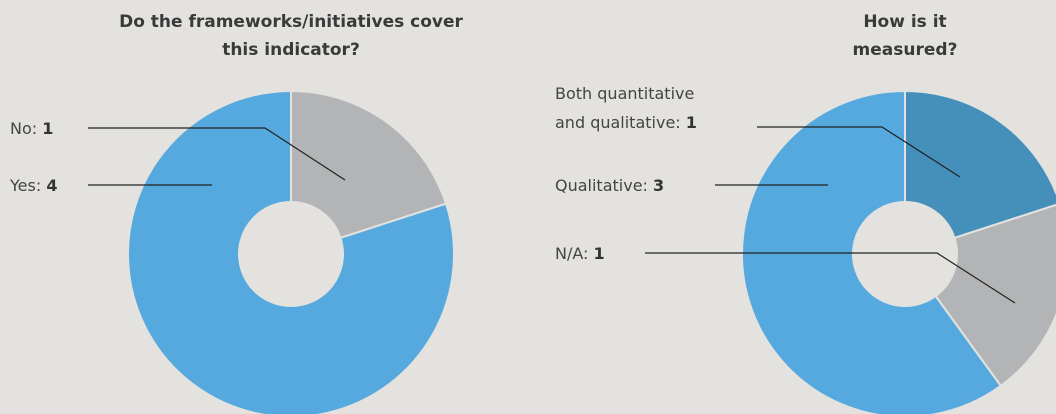  I want to click on category-label: N/A:, so click(572, 253).